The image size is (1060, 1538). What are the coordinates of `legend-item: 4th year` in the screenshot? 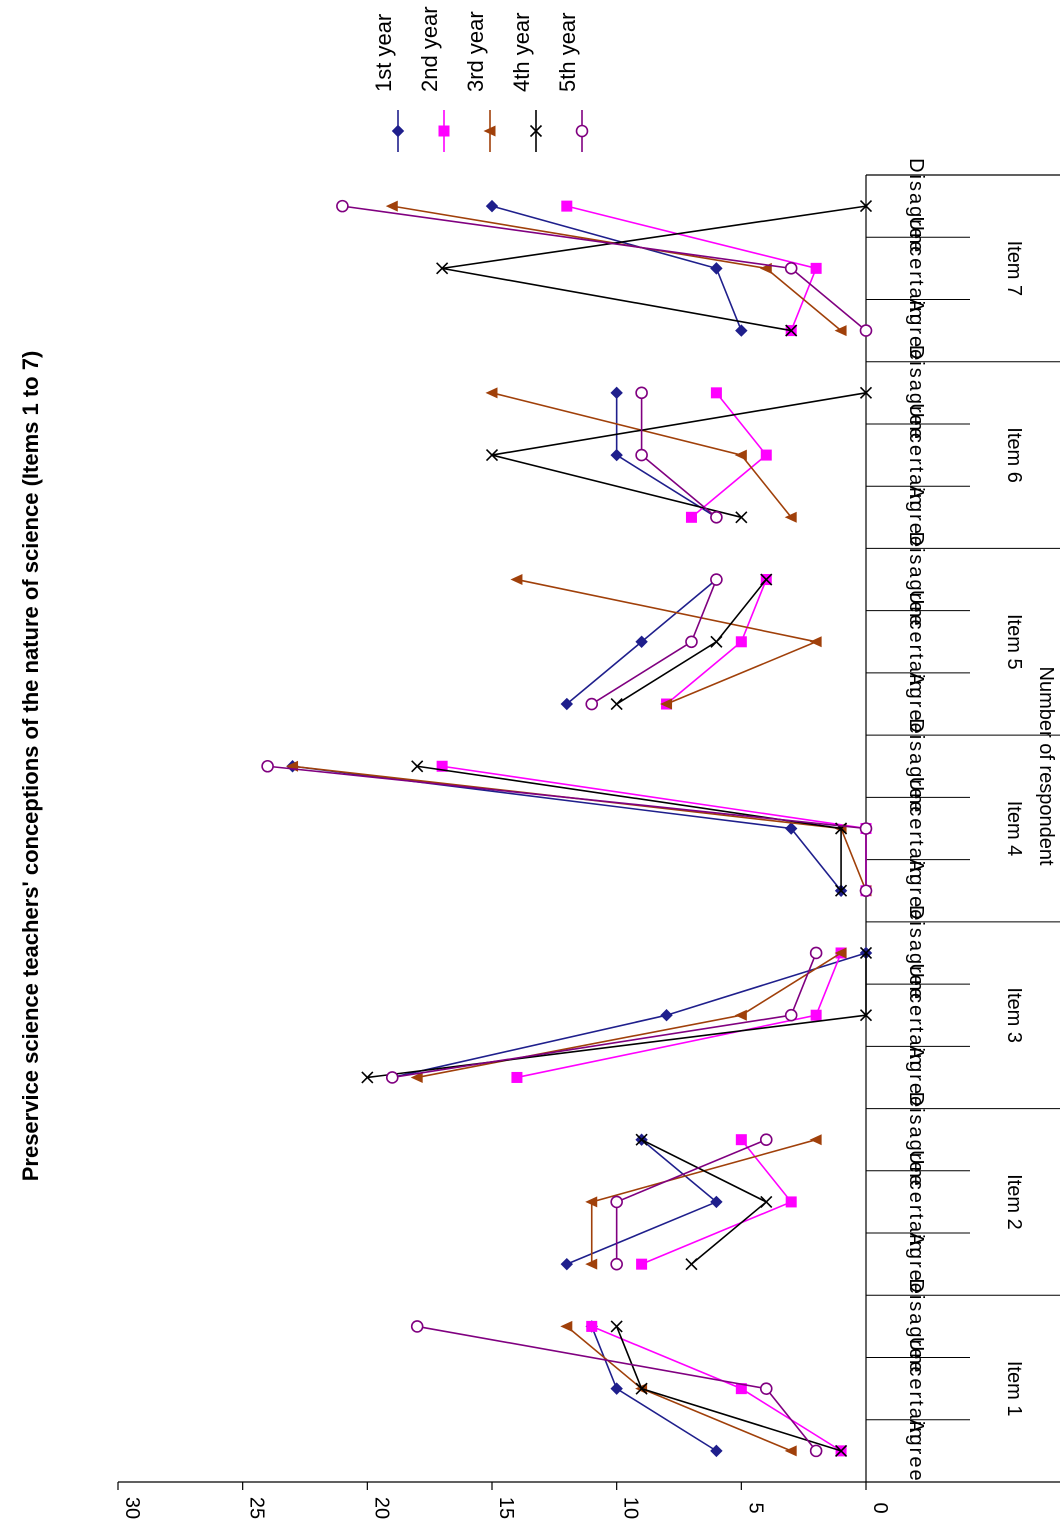 It's located at (526, 82).